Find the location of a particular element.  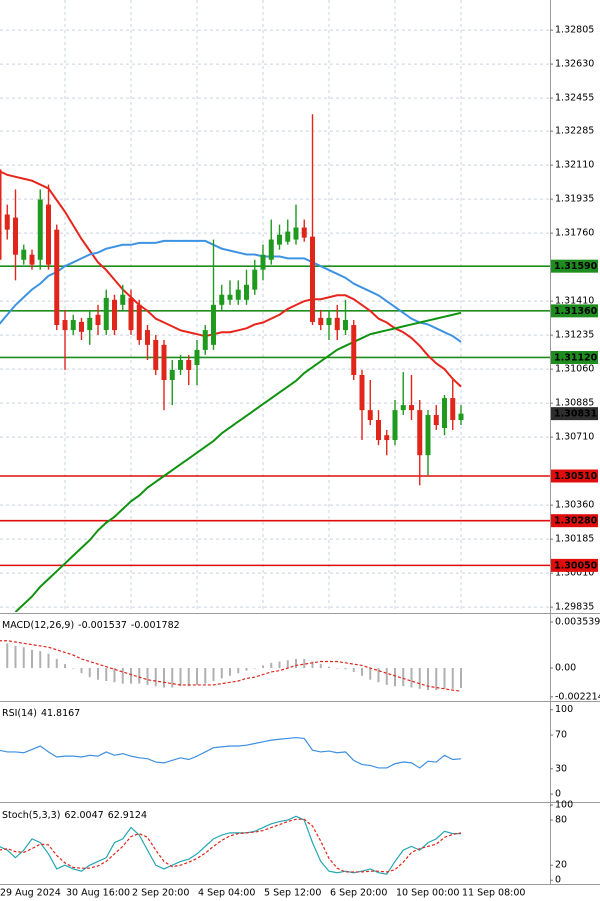

y-tick-label: 1.30710 is located at coordinates (574, 437).